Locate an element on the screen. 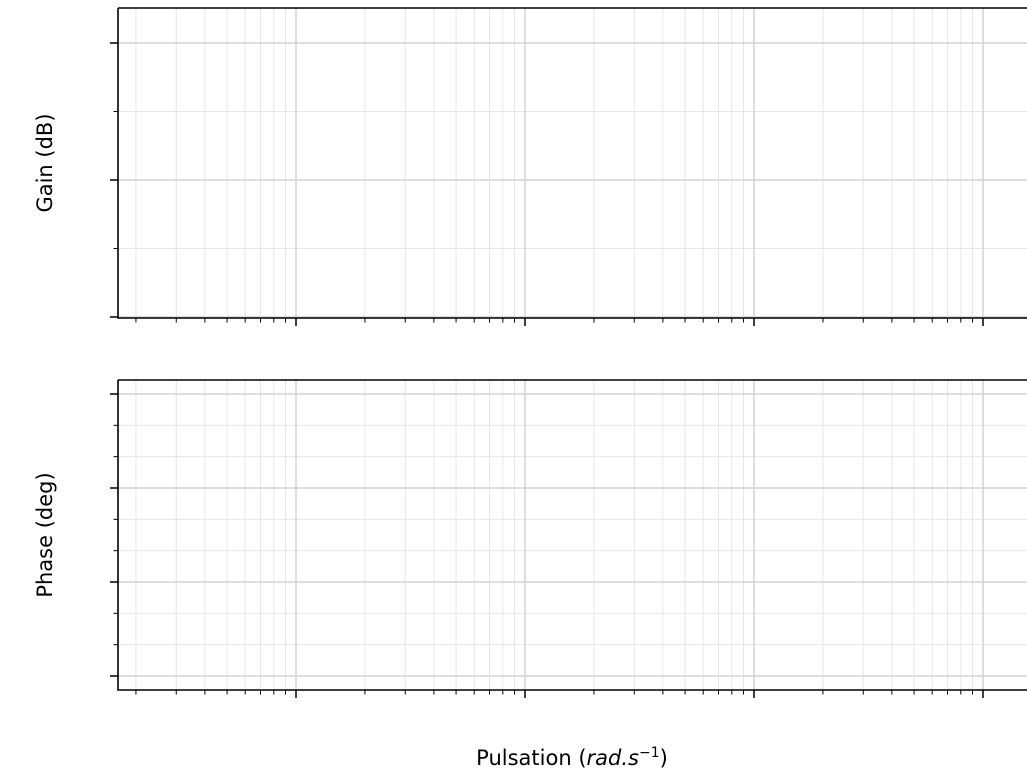 The image size is (1027, 776). phase-y-axis-label: Phase (deg) is located at coordinates (45, 534).